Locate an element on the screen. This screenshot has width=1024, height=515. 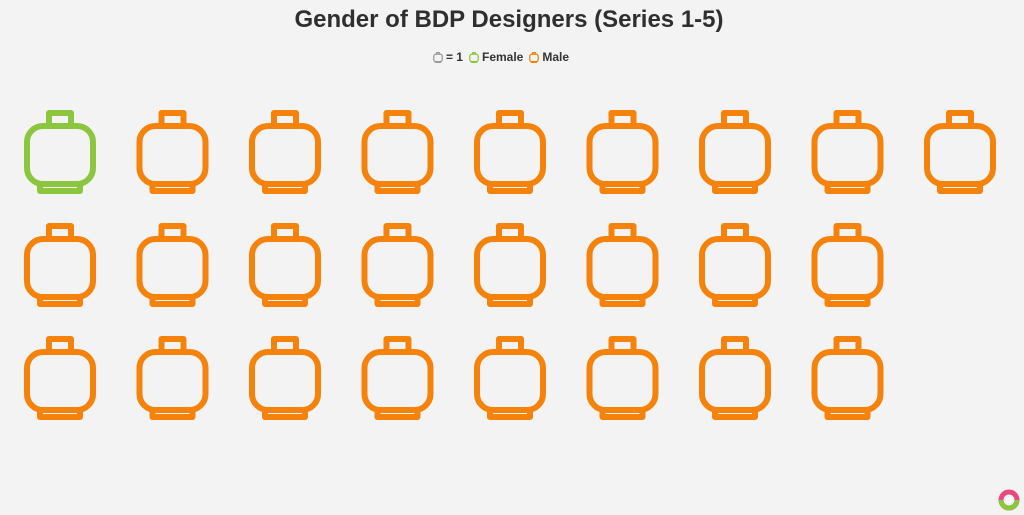
legend-label-male: Male is located at coordinates (556, 57).